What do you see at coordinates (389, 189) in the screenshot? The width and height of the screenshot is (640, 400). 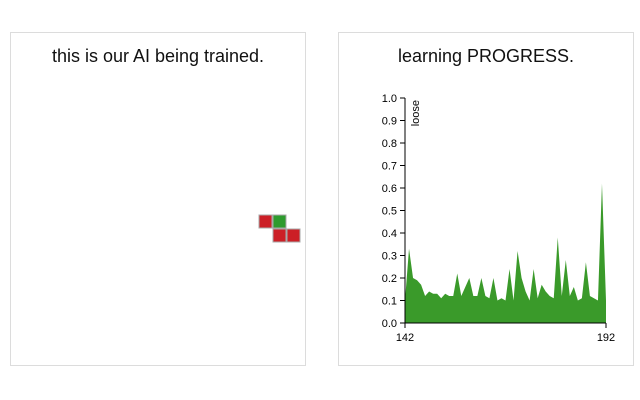 I see `y-tick-label: 0.6` at bounding box center [389, 189].